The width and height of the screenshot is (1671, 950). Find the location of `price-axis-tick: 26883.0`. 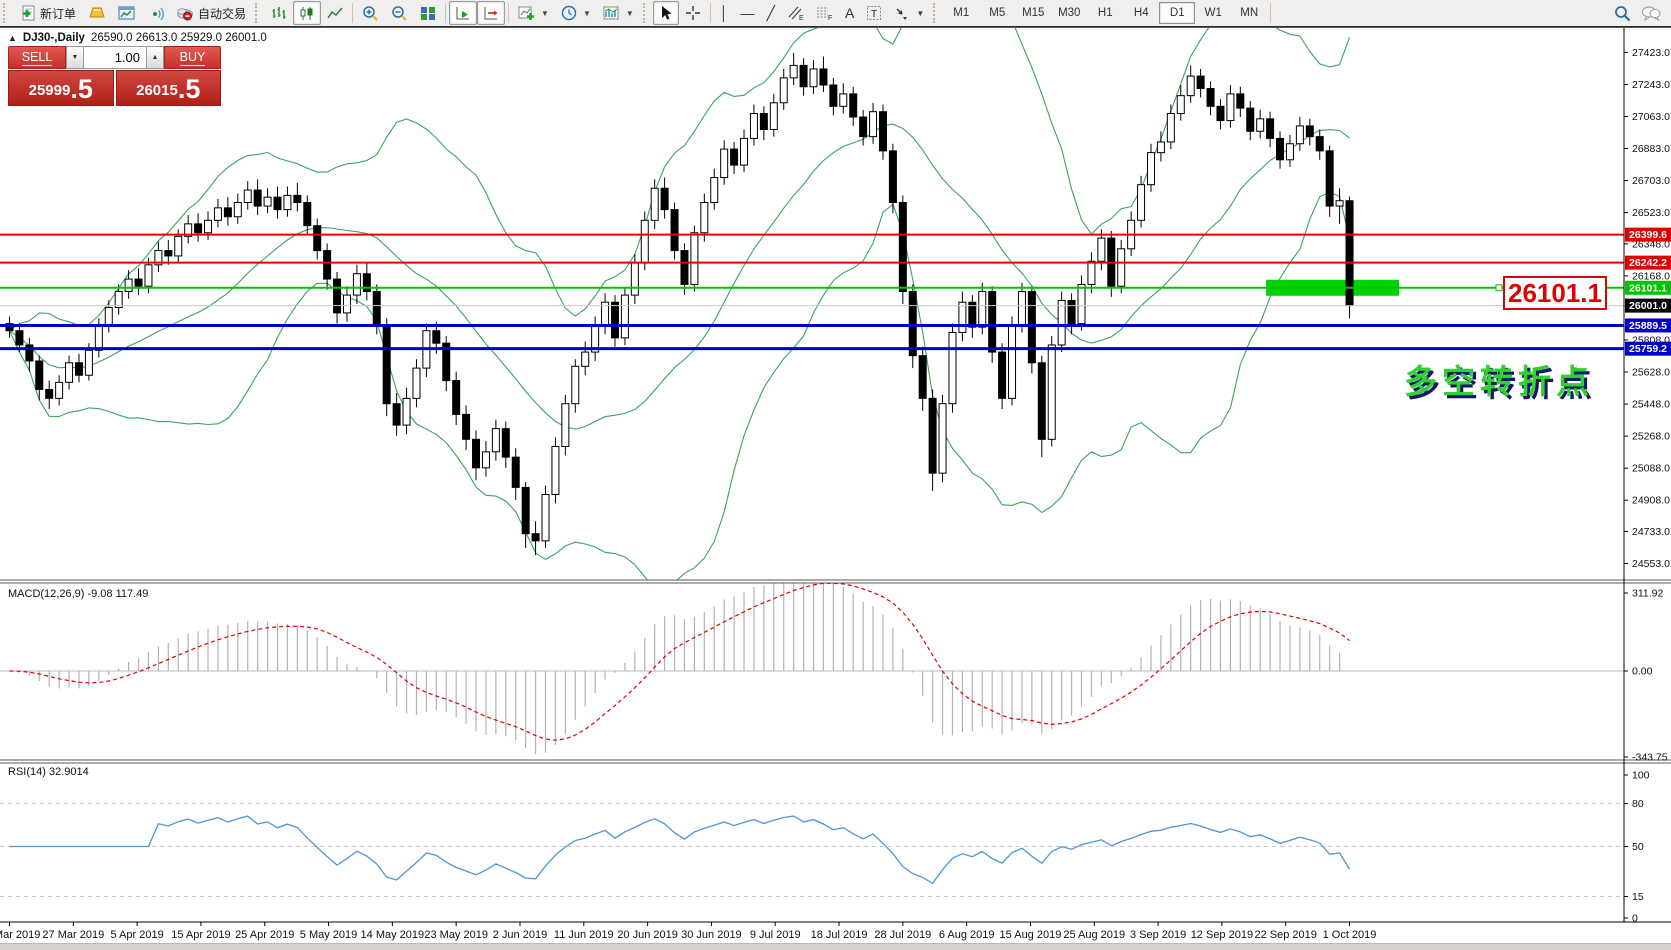

price-axis-tick: 26883.0 is located at coordinates (1651, 149).